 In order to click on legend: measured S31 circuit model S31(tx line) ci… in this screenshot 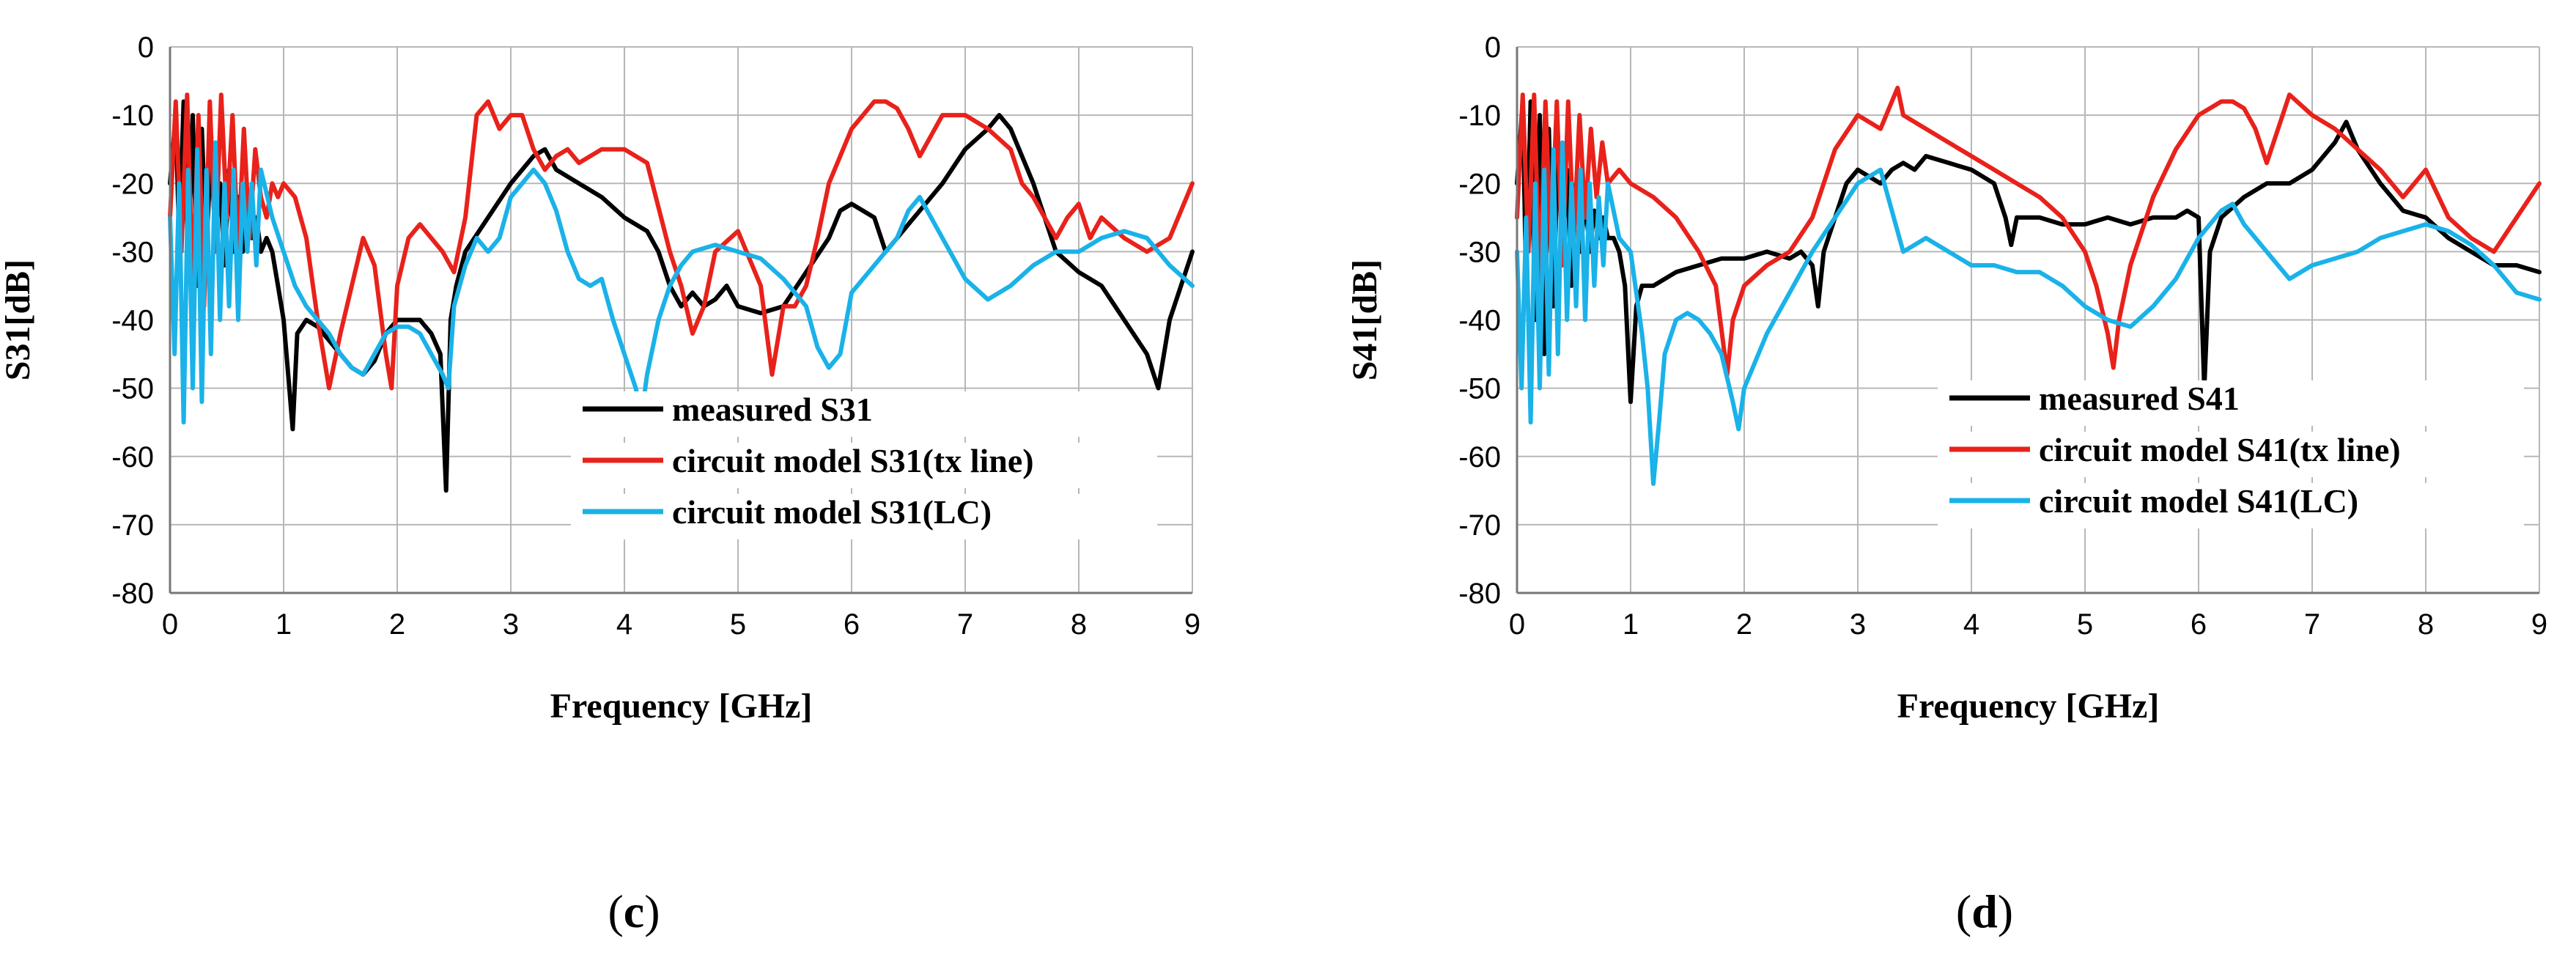, I will do `click(864, 465)`.